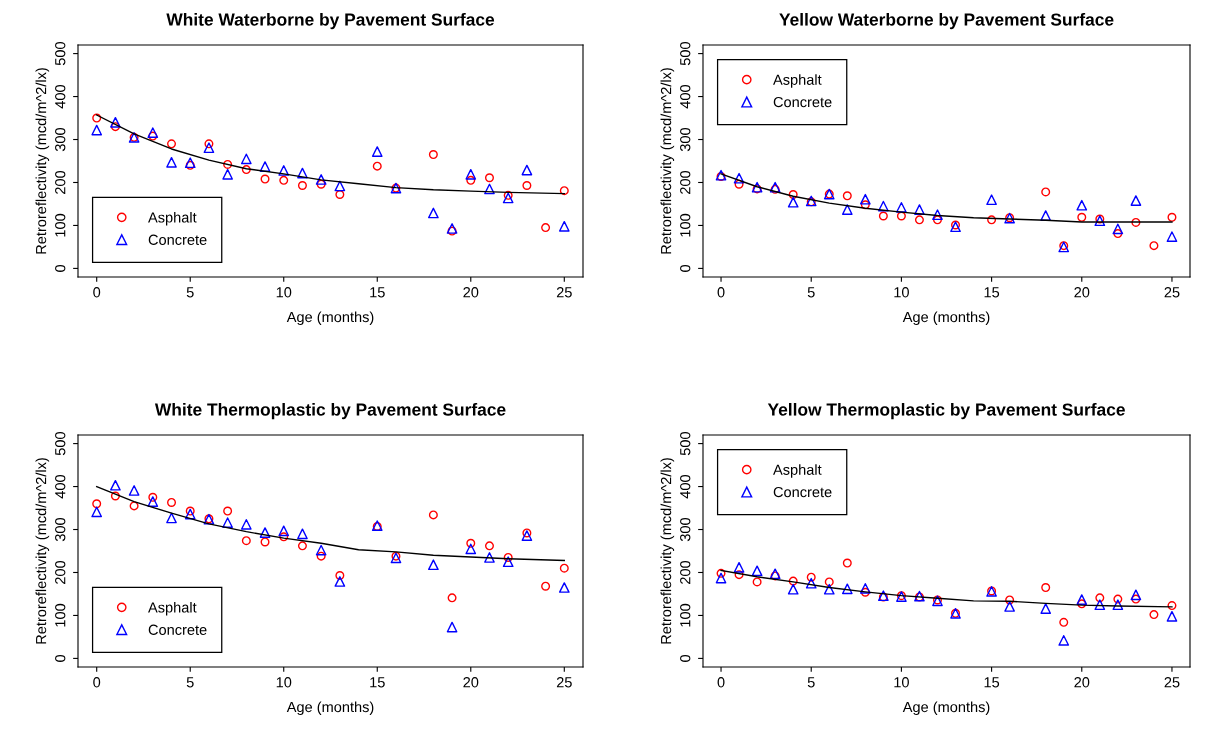  I want to click on chart-title: Yellow Waterborne by Pavement Surface, so click(946, 21).